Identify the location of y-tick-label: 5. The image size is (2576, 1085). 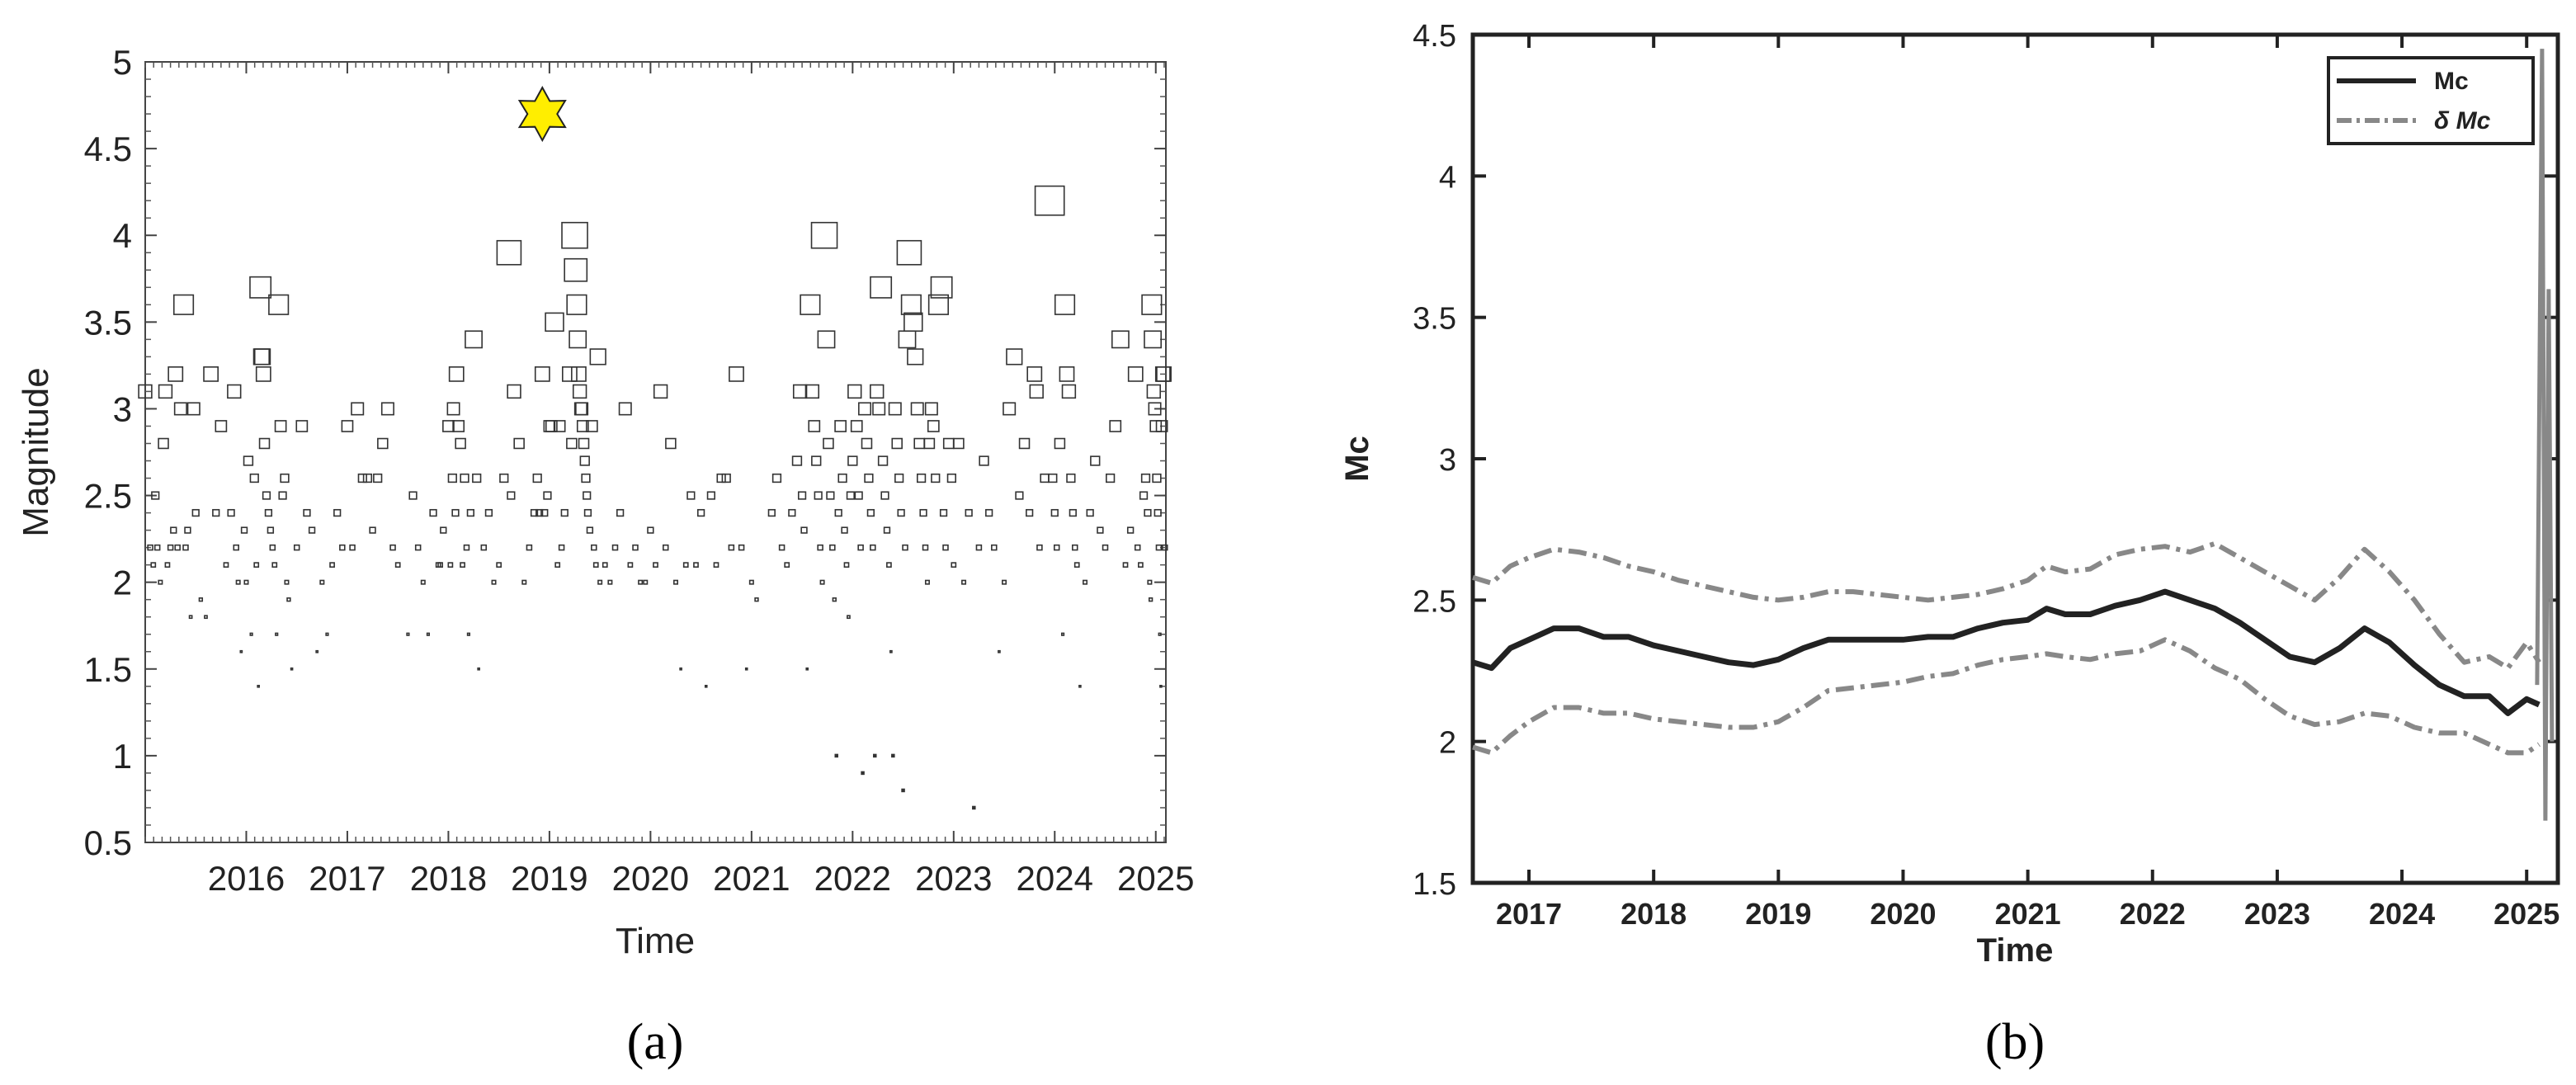
(122, 62).